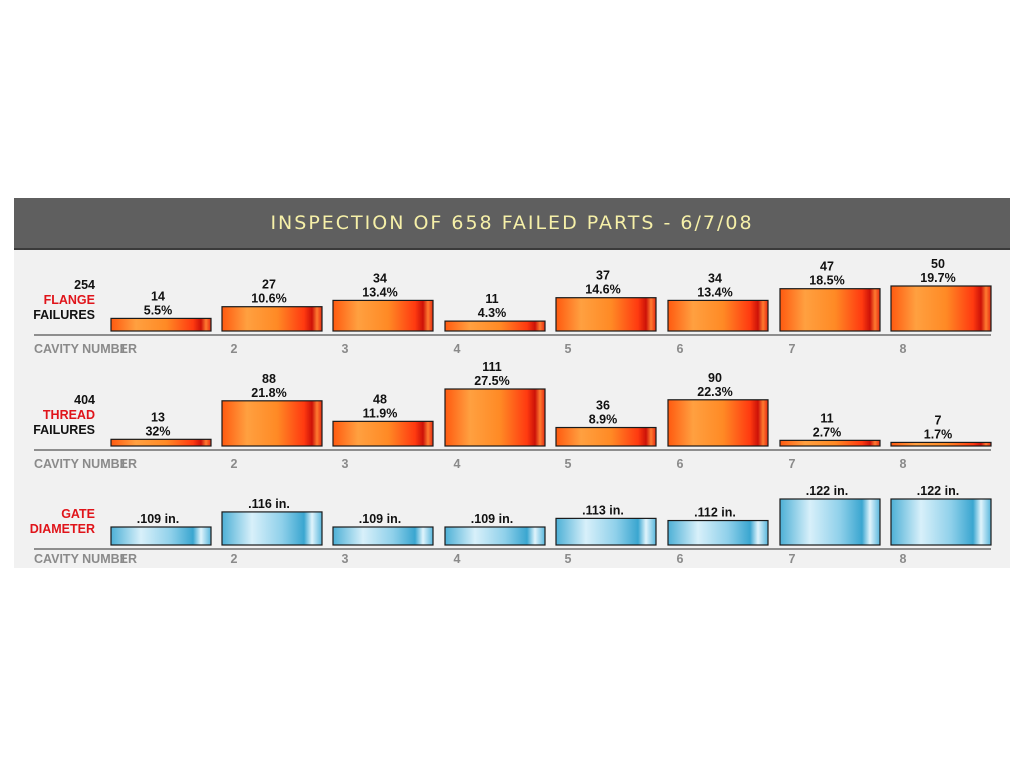  Describe the element at coordinates (84, 400) in the screenshot. I see `chart-total: 404` at that location.